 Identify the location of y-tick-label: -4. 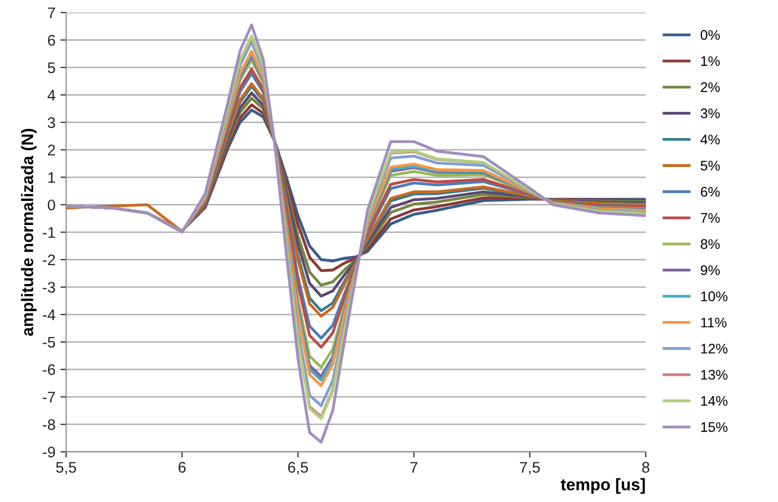
(49, 315).